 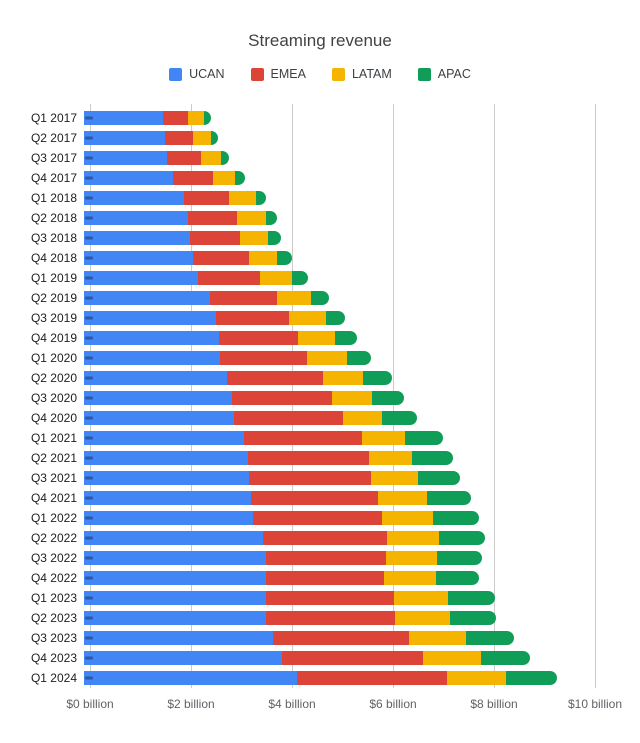 What do you see at coordinates (278, 74) in the screenshot?
I see `legend-item-emea: EMEA` at bounding box center [278, 74].